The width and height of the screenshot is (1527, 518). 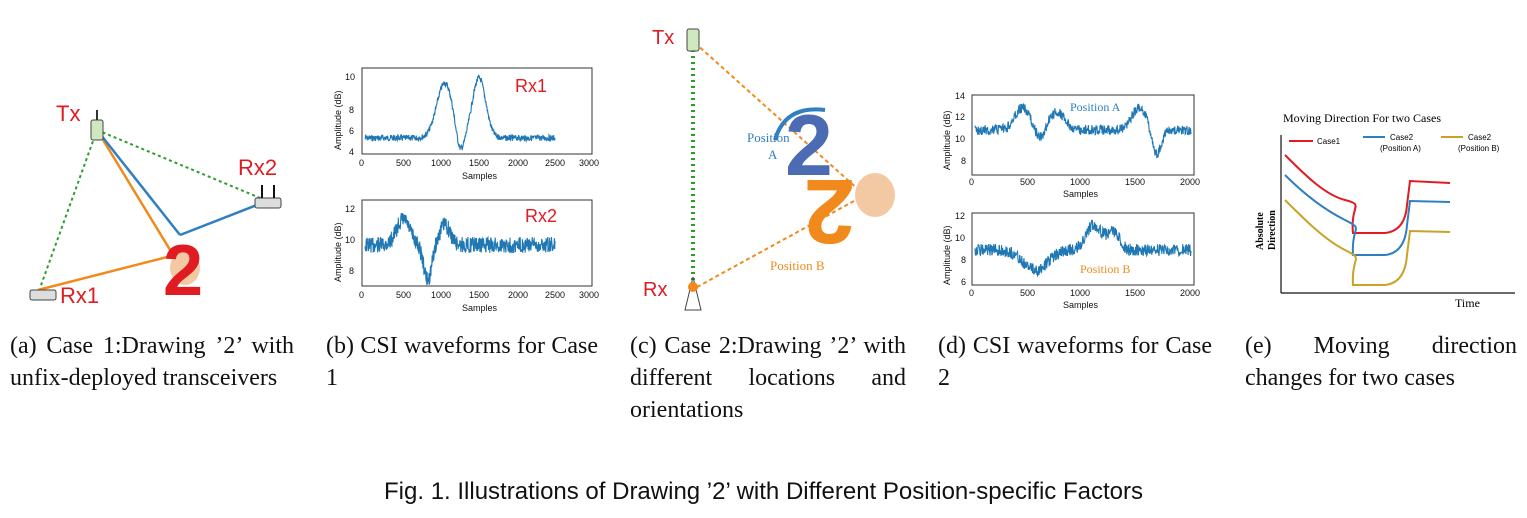 I want to click on rx1-waveform, so click(x=460, y=112).